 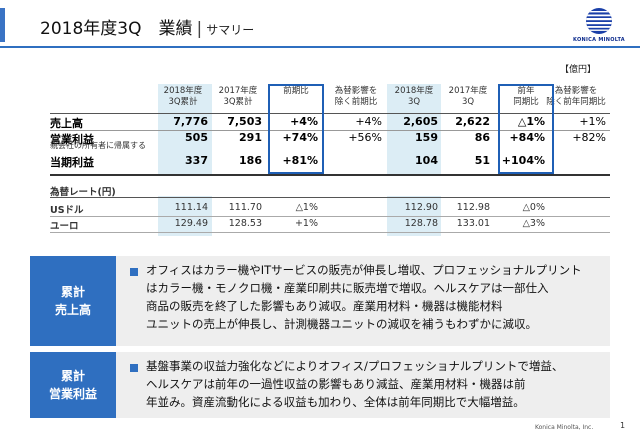 What do you see at coordinates (526, 102) in the screenshot?
I see `column-header-line: 同期比` at bounding box center [526, 102].